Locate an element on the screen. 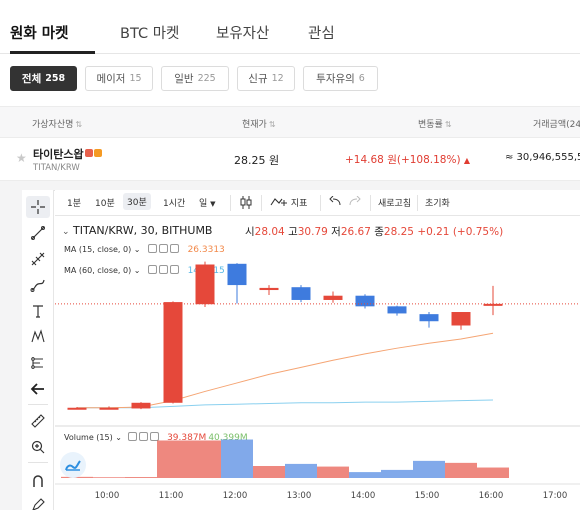 The height and width of the screenshot is (510, 580). tab-holdings: 보유자산 is located at coordinates (243, 34).